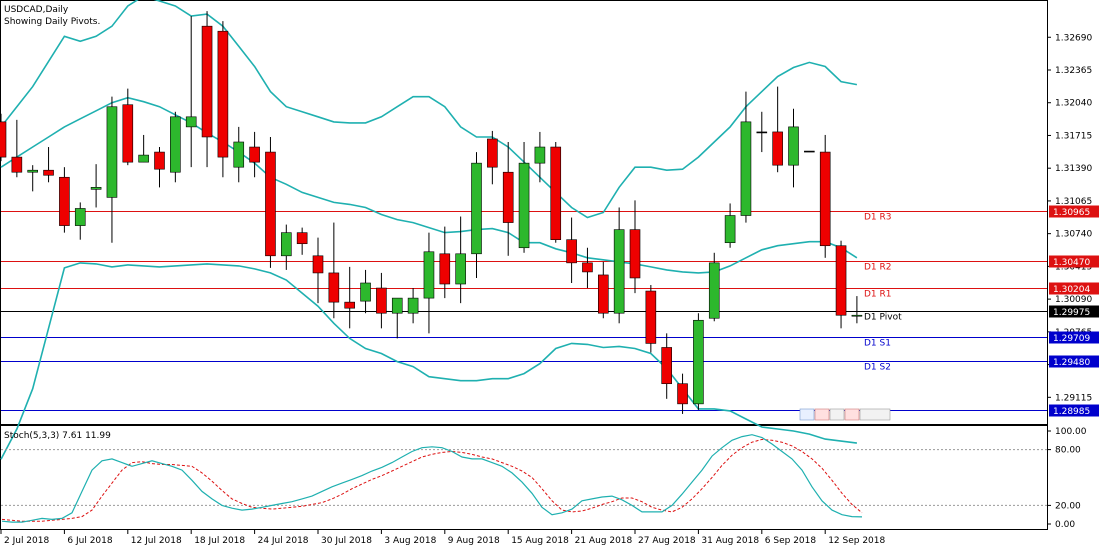 The width and height of the screenshot is (1099, 551). I want to click on date-label-8: 15 Aug 2018, so click(540, 541).